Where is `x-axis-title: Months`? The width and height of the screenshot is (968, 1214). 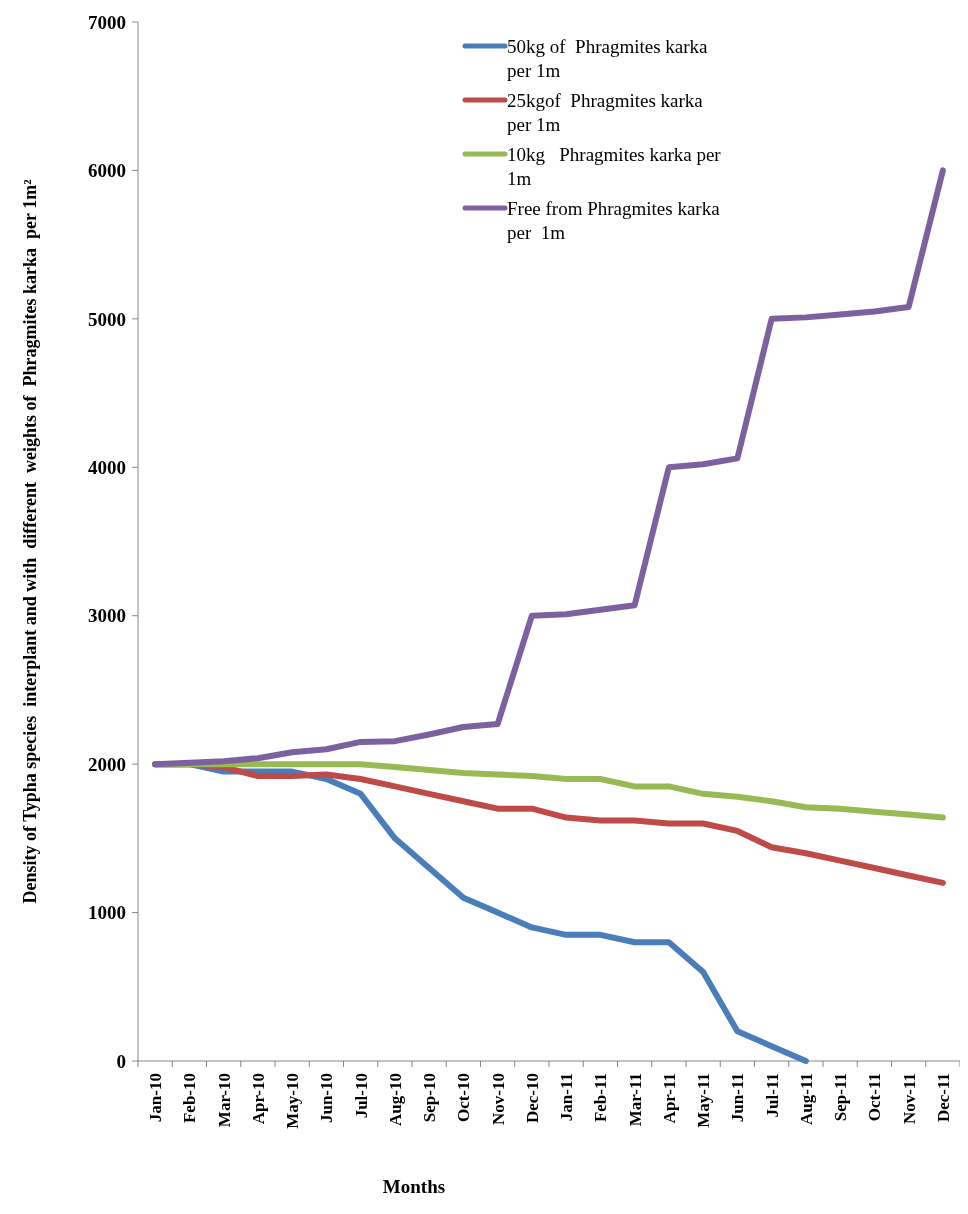
x-axis-title: Months is located at coordinates (414, 1186).